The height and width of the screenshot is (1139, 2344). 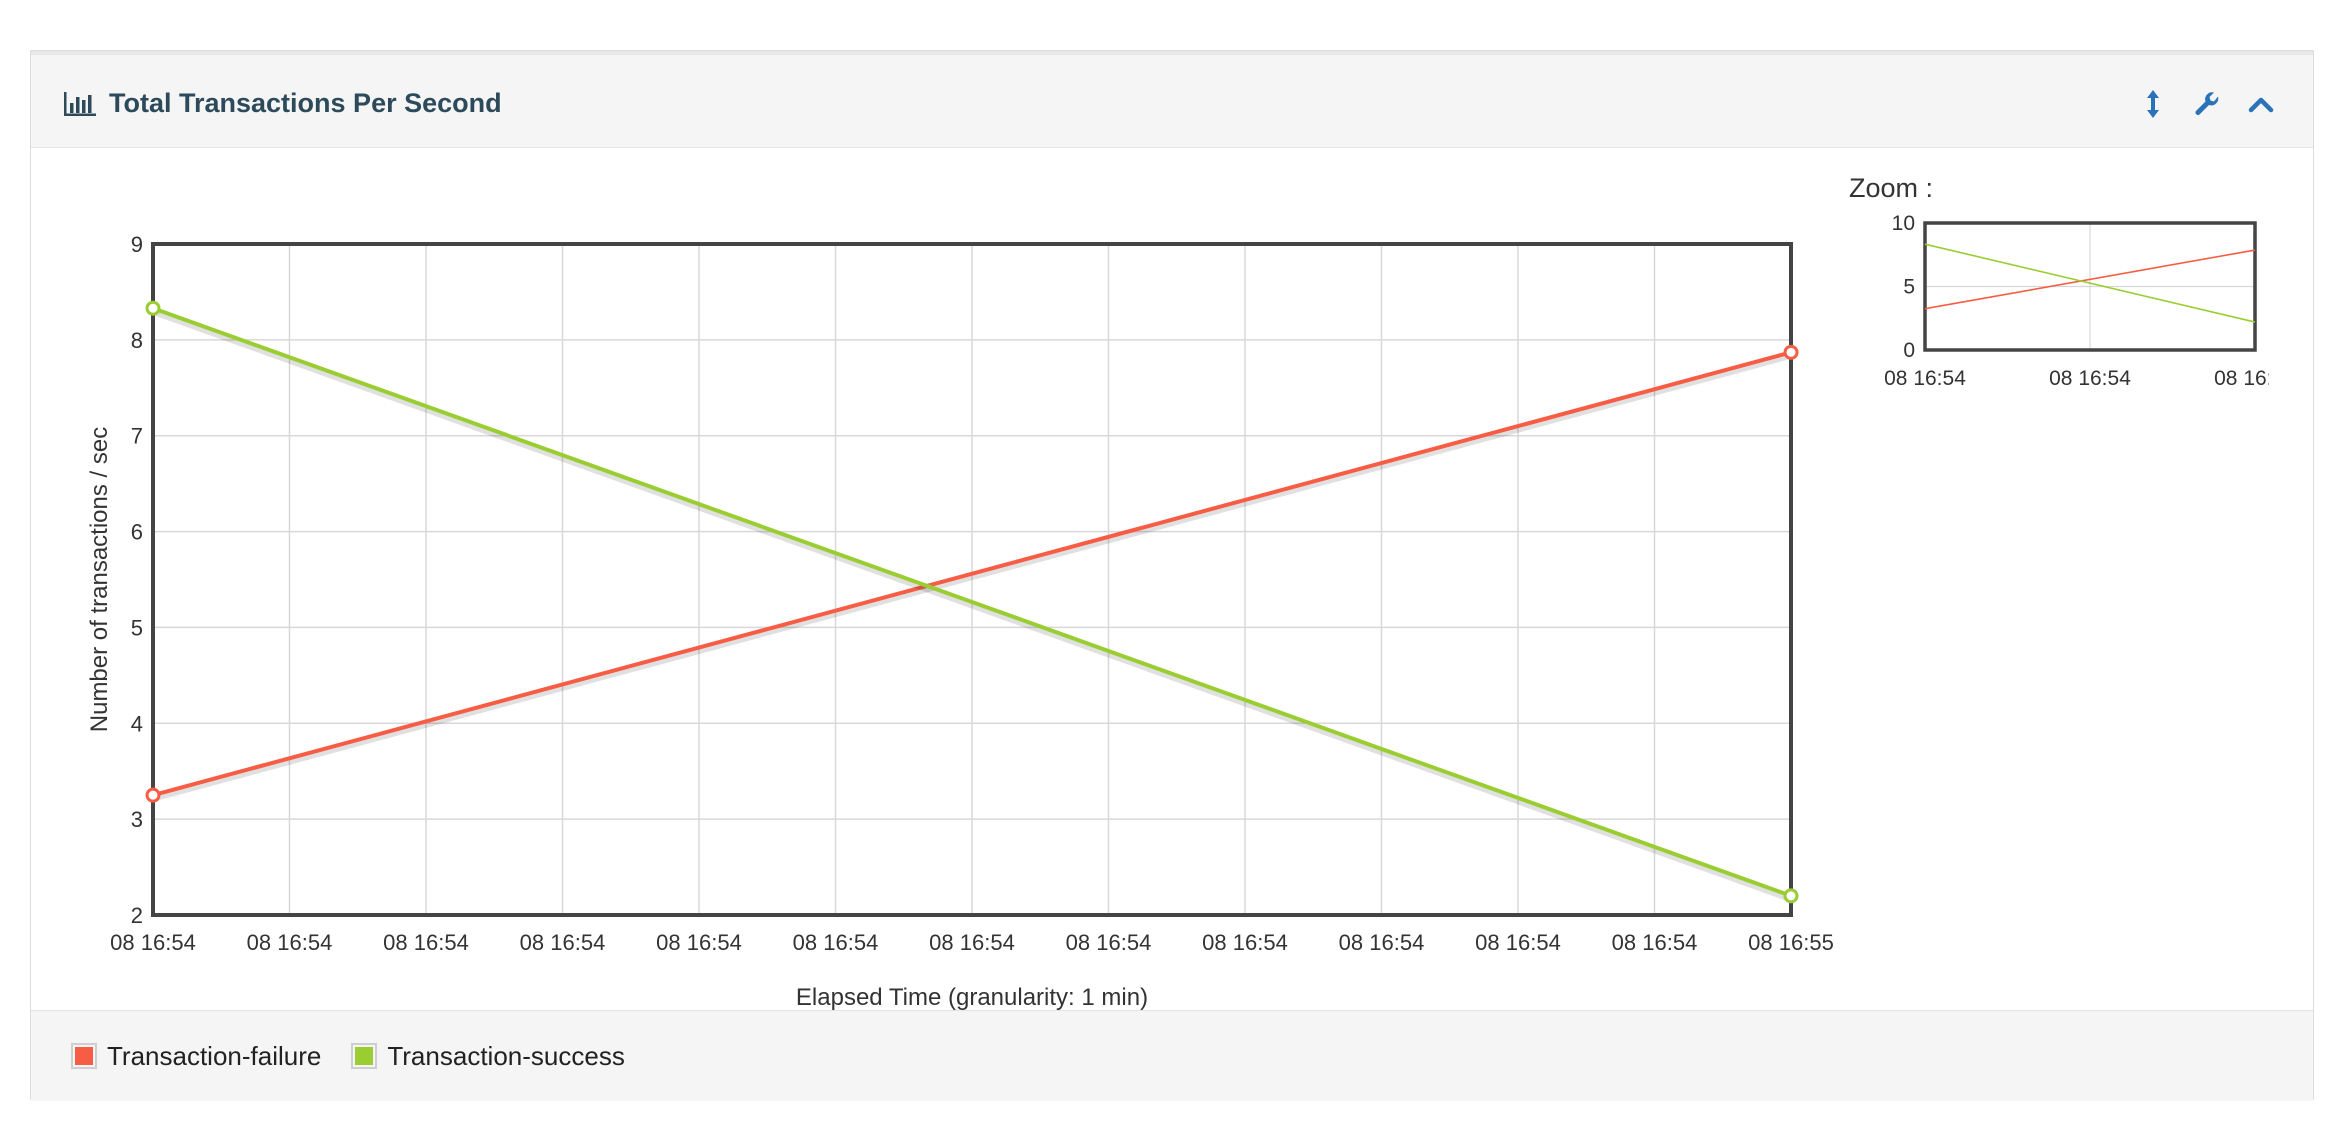 I want to click on y-tick-label: 2, so click(x=137, y=915).